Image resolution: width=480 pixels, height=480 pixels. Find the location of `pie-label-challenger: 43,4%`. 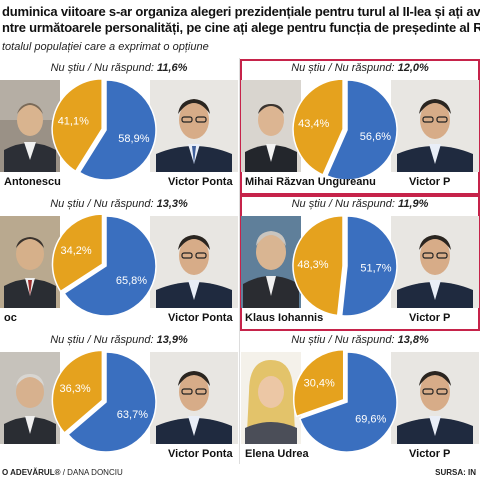

pie-label-challenger: 43,4% is located at coordinates (313, 124).